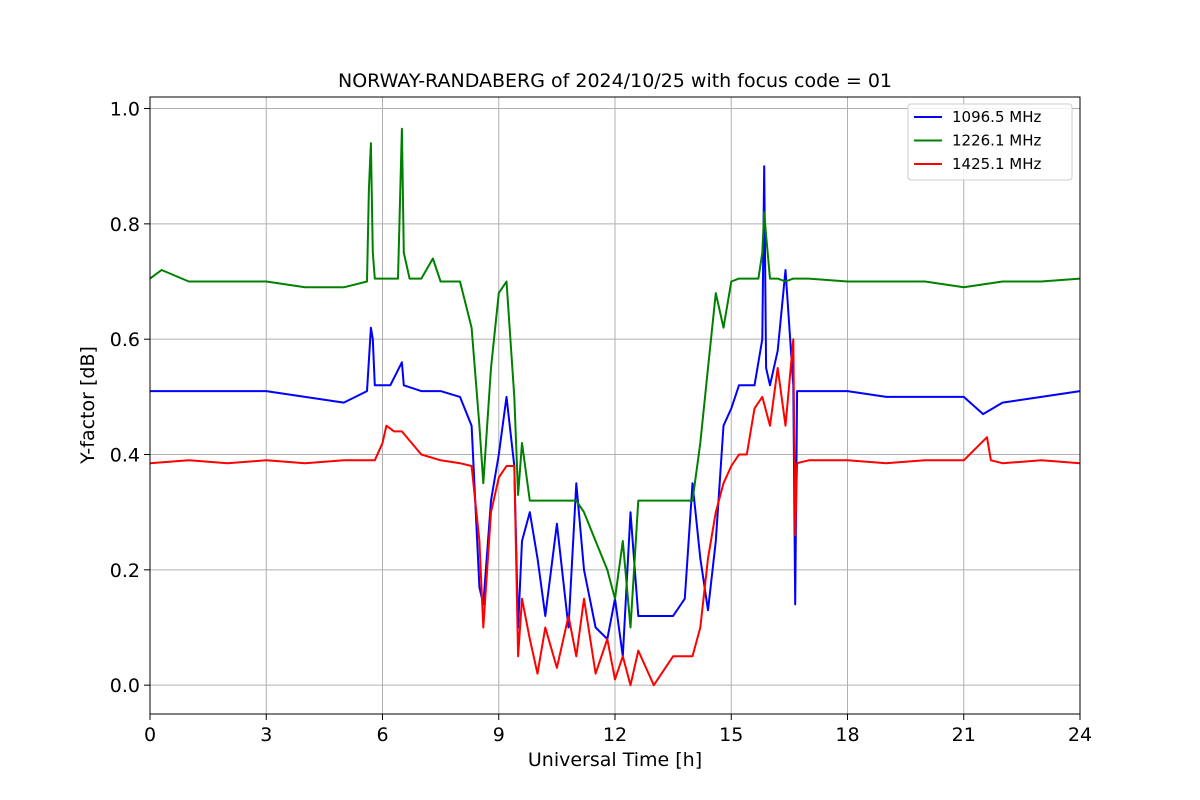 The height and width of the screenshot is (800, 1200). Describe the element at coordinates (382, 735) in the screenshot. I see `x-tick-label: 6` at that location.